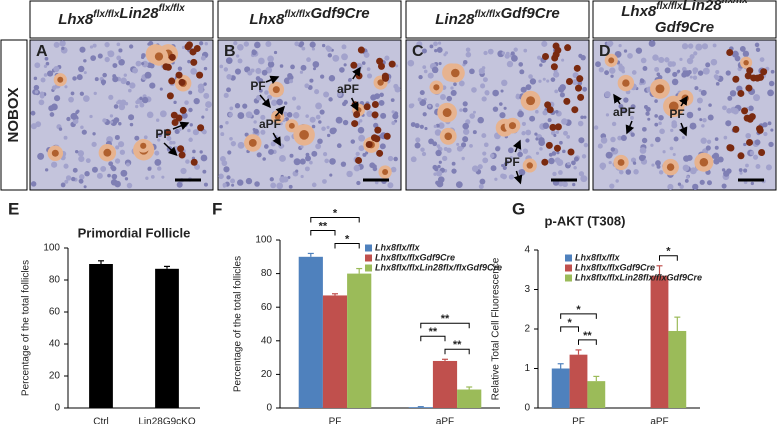  What do you see at coordinates (42, 51) in the screenshot?
I see `panel-letter: A` at bounding box center [42, 51].